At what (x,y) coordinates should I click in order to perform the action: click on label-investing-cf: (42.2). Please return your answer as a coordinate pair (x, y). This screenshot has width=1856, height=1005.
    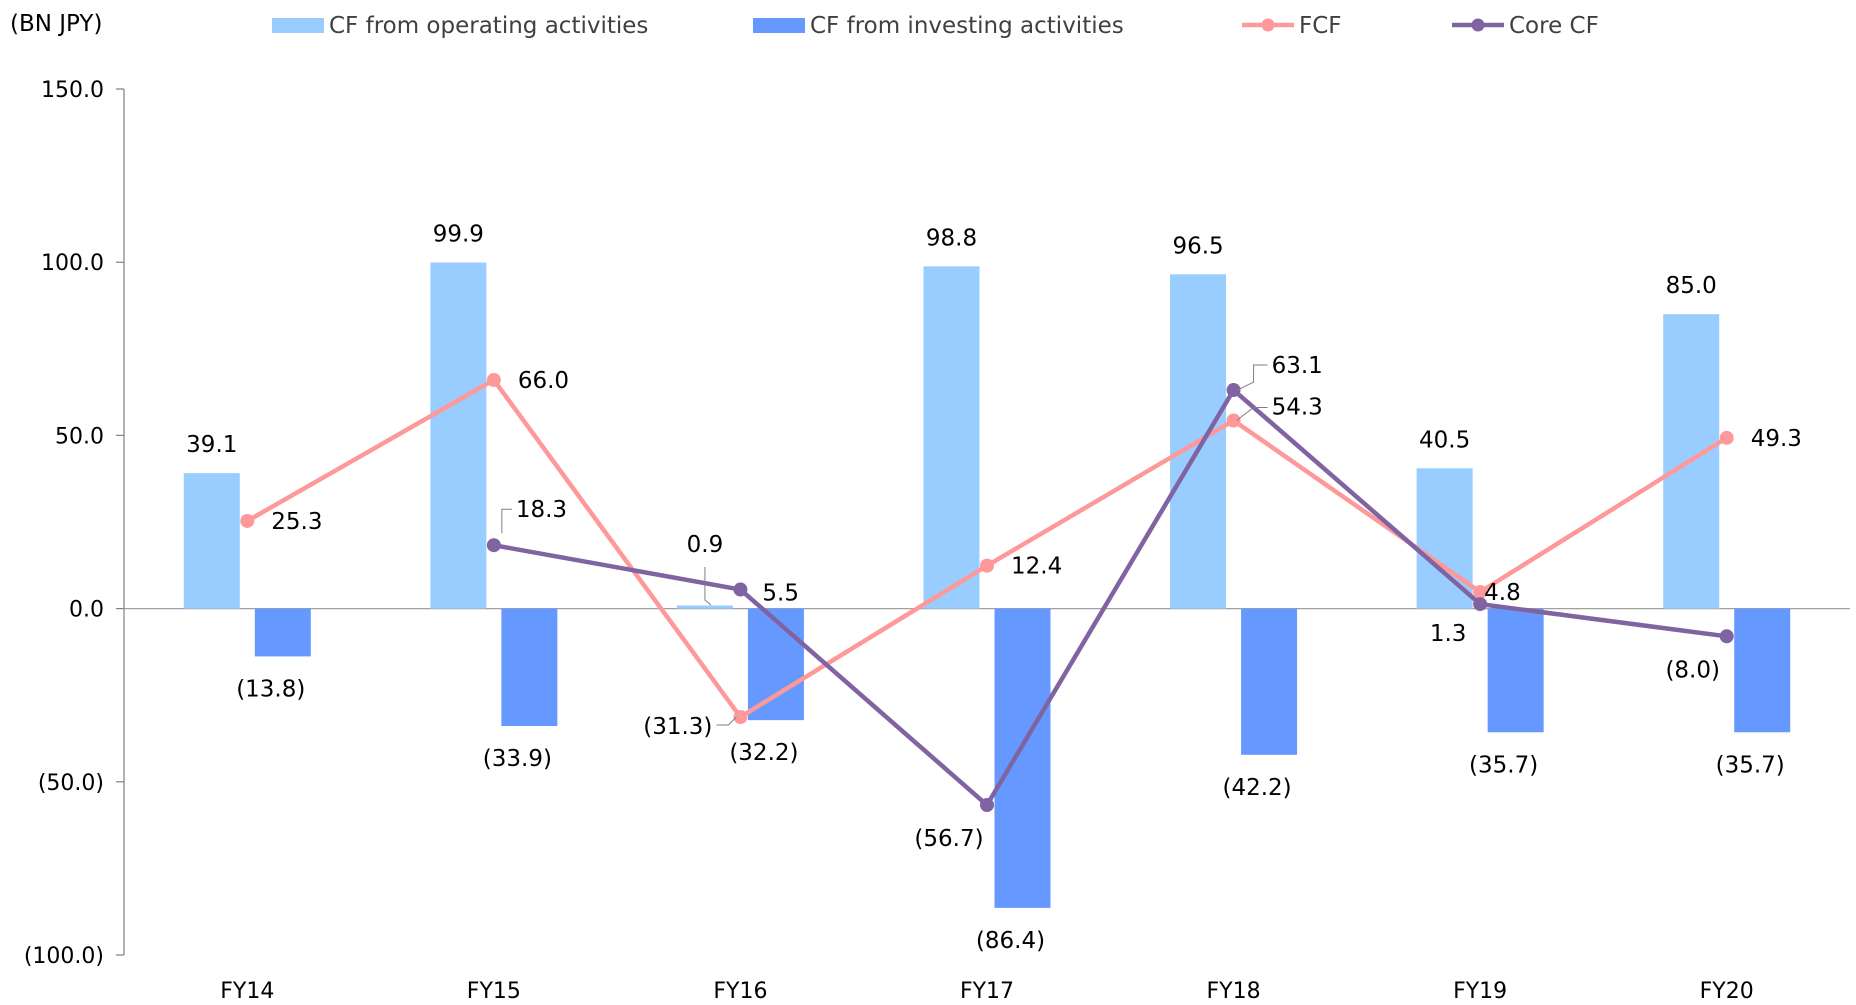
    Looking at the image, I should click on (1256, 788).